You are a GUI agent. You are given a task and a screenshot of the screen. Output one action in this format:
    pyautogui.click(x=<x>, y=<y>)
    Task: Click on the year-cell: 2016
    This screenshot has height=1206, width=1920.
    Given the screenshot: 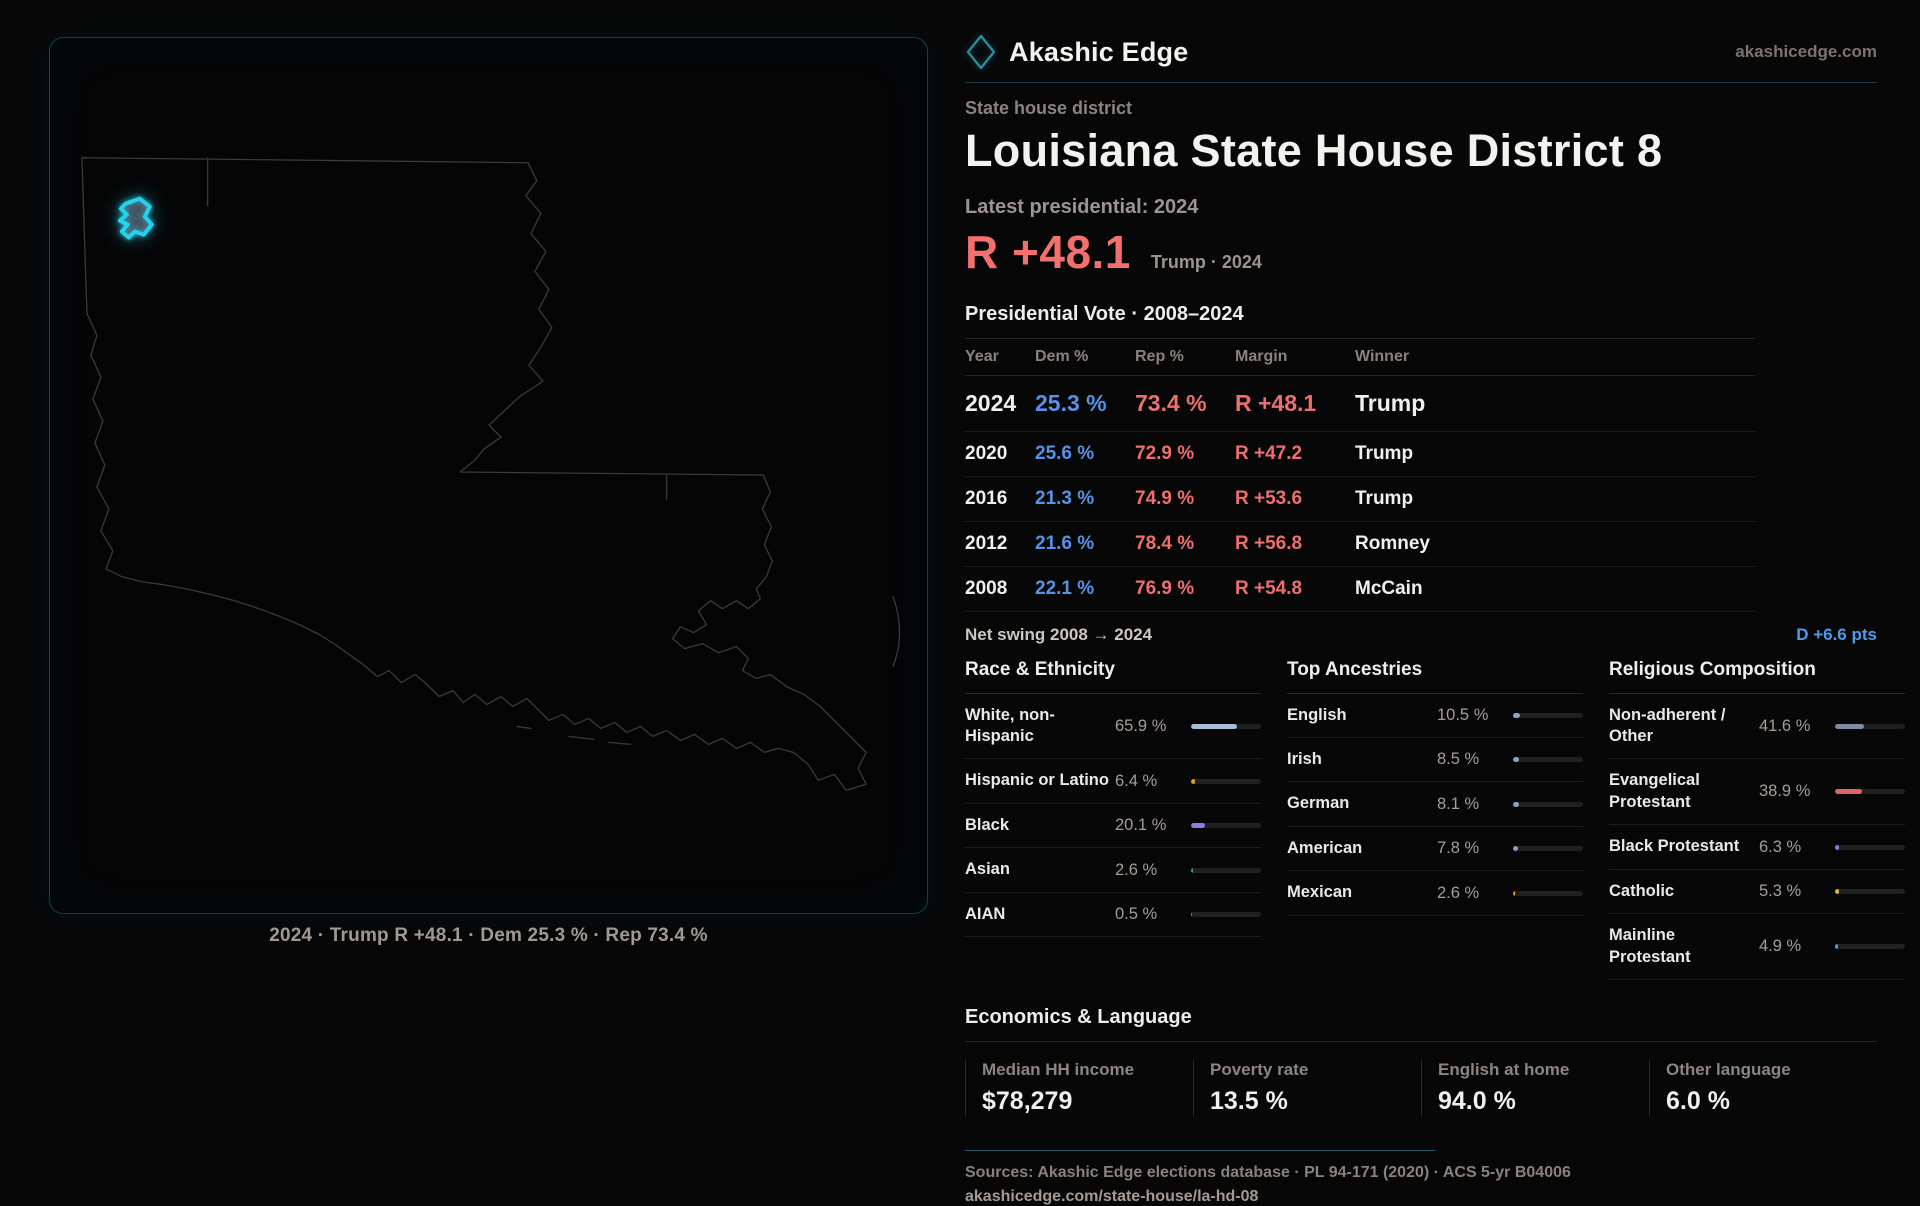 What is the action you would take?
    pyautogui.click(x=1000, y=498)
    